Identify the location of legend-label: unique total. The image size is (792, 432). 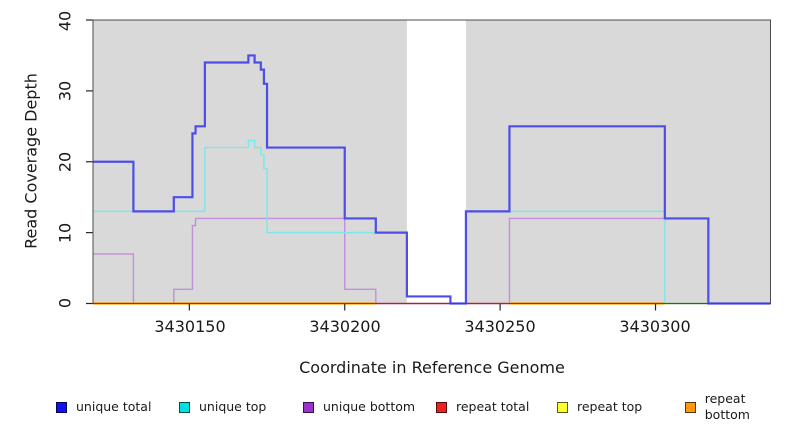
(114, 406).